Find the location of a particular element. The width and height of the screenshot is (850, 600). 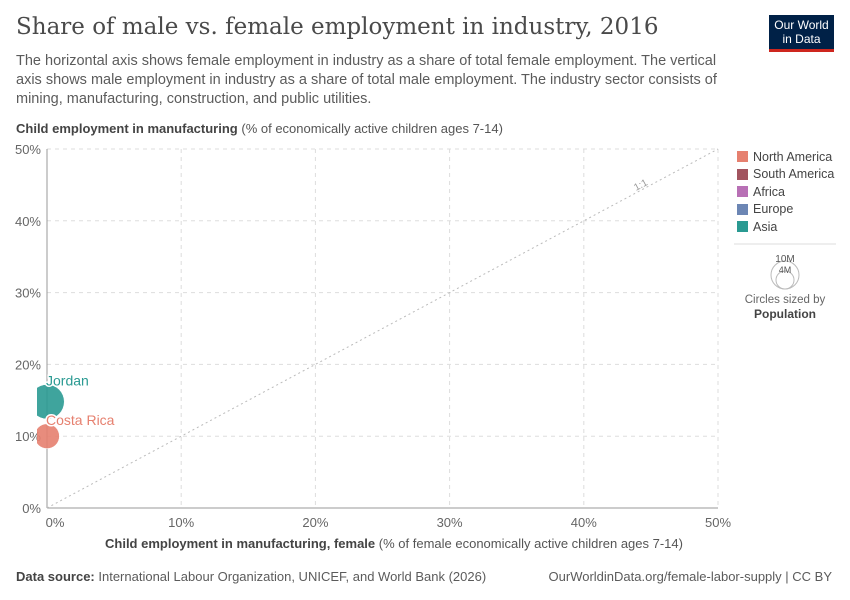

legend-label: North America is located at coordinates (793, 156).